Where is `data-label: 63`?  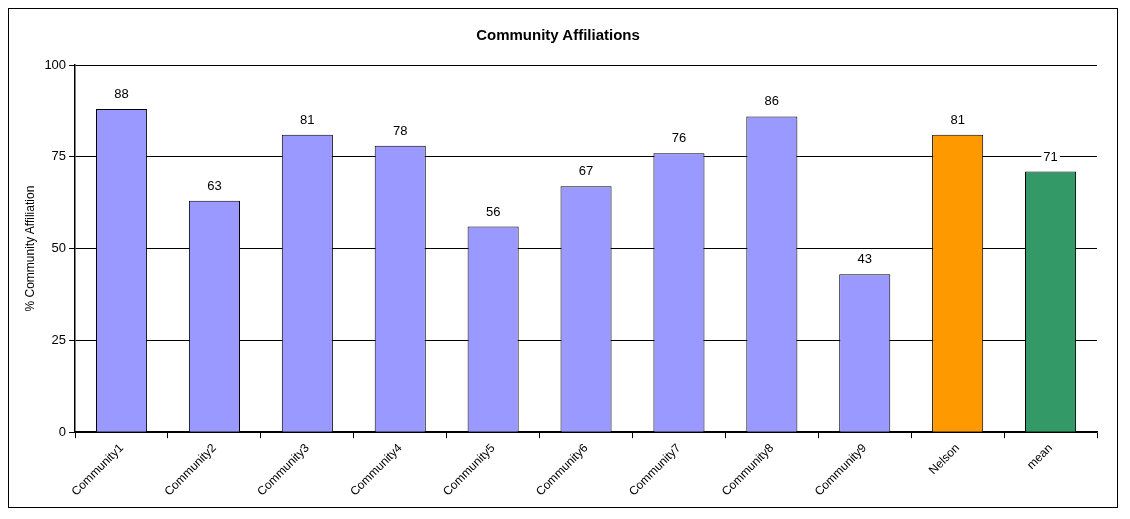 data-label: 63 is located at coordinates (214, 185).